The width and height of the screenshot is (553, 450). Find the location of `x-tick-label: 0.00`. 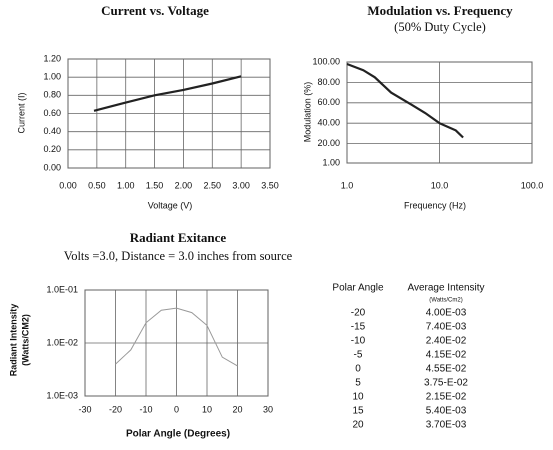

x-tick-label: 0.00 is located at coordinates (68, 185).